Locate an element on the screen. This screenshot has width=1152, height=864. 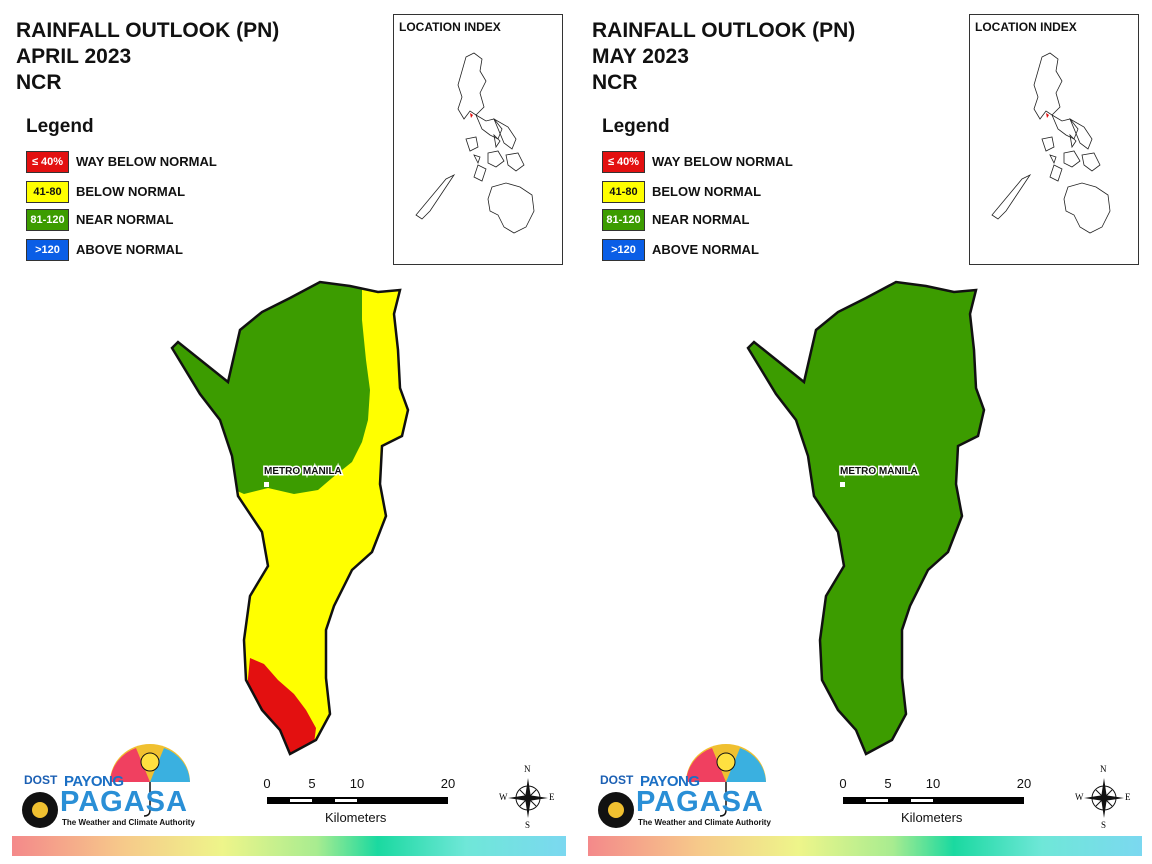
map-title: RAINFALL OUTLOOK (PN) APRIL 2023 NCR is located at coordinates (147, 57).